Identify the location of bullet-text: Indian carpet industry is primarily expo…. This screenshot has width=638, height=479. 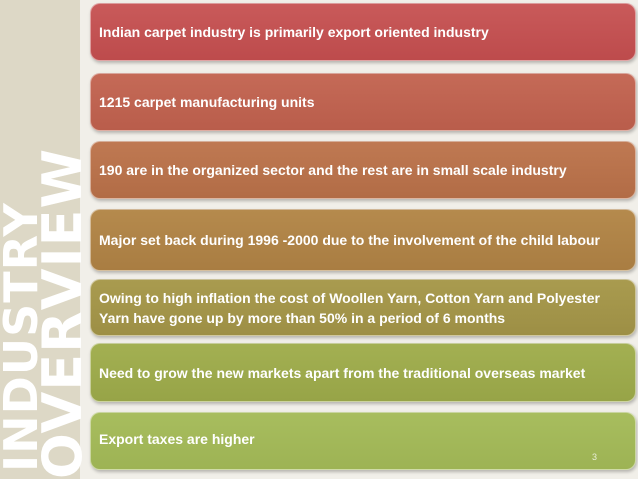
(294, 32).